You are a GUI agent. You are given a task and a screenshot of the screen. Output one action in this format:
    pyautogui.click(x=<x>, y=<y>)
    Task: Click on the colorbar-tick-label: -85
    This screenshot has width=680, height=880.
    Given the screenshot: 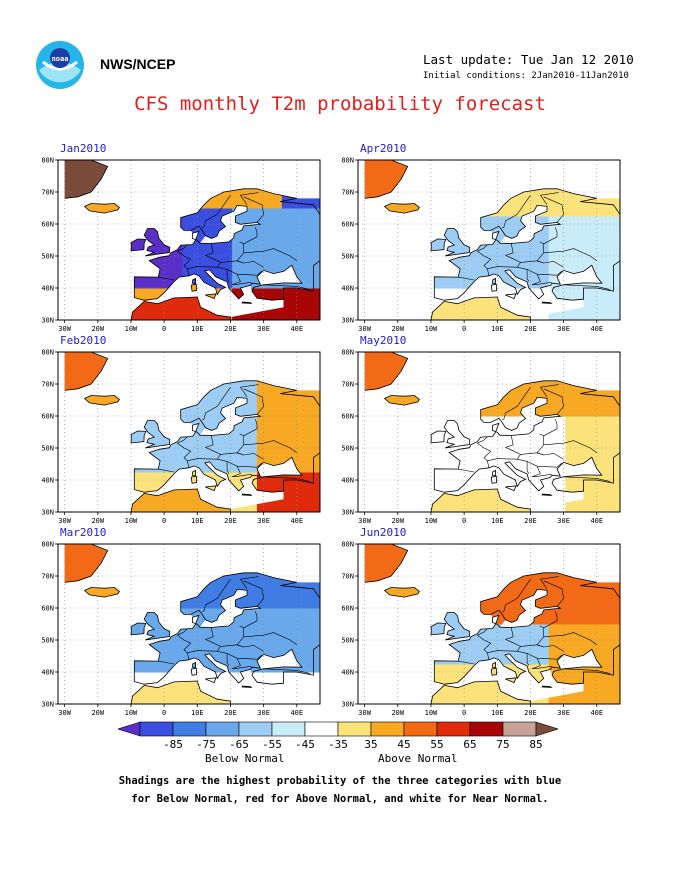 What is the action you would take?
    pyautogui.click(x=173, y=744)
    